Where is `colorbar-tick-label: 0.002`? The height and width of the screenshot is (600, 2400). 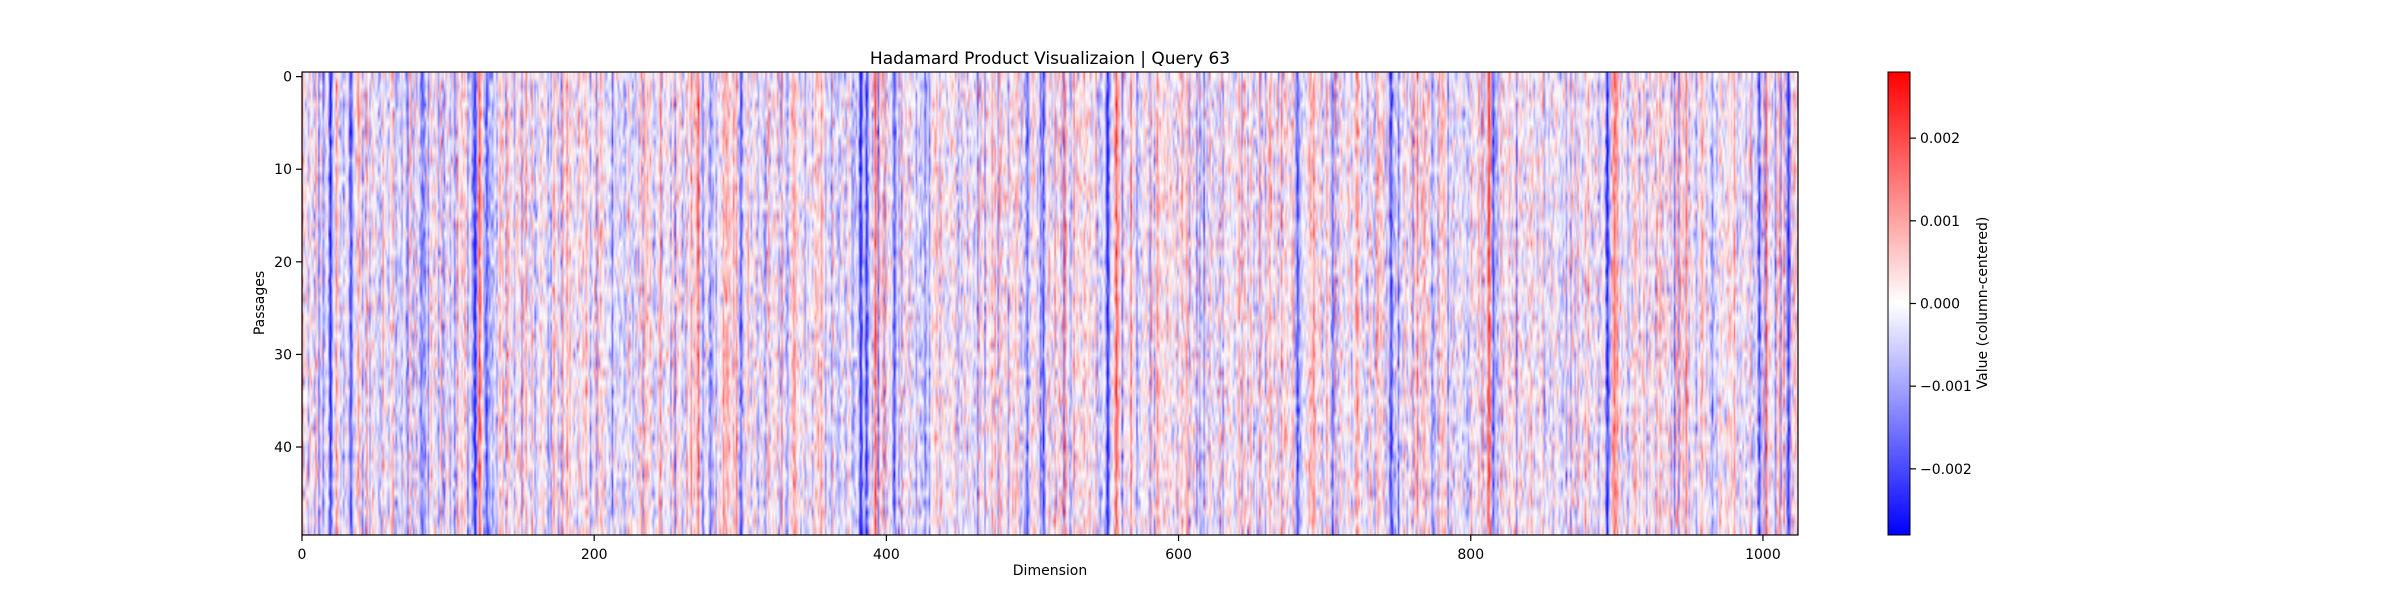 colorbar-tick-label: 0.002 is located at coordinates (1940, 139).